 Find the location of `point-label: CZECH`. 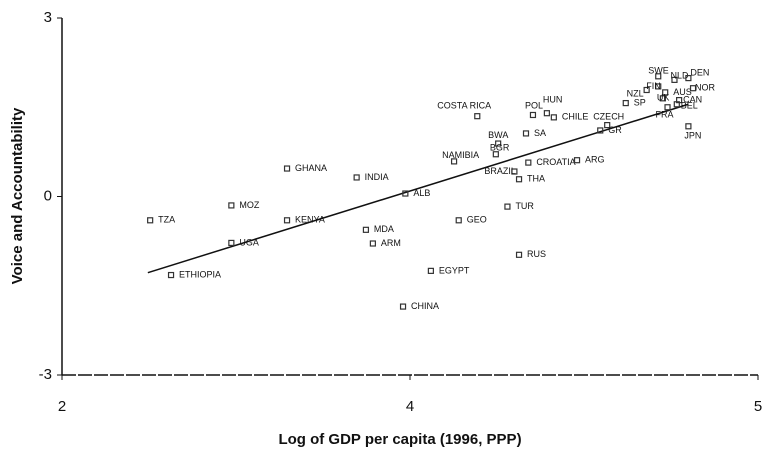

point-label: CZECH is located at coordinates (608, 116).